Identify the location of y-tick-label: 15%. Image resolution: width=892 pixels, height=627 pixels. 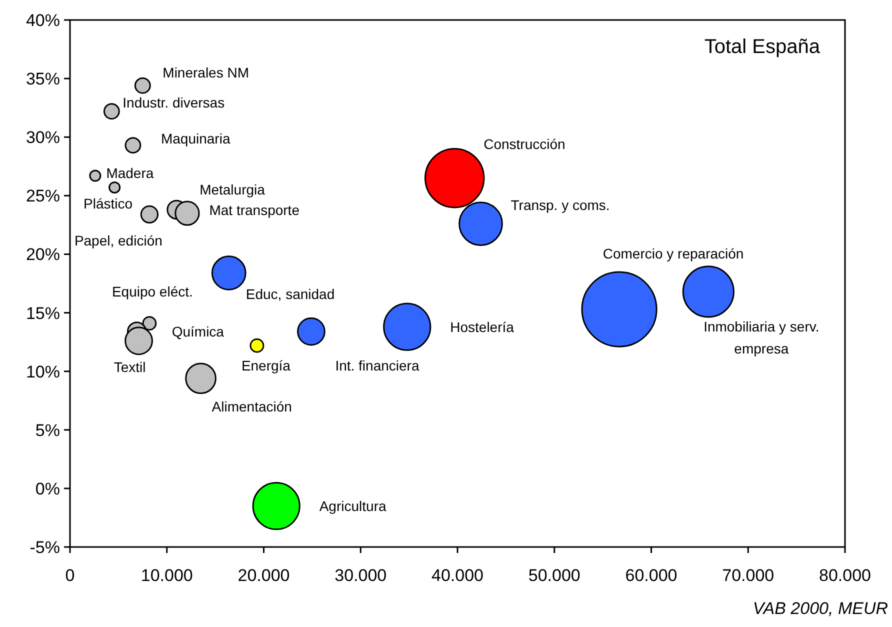
(43, 313).